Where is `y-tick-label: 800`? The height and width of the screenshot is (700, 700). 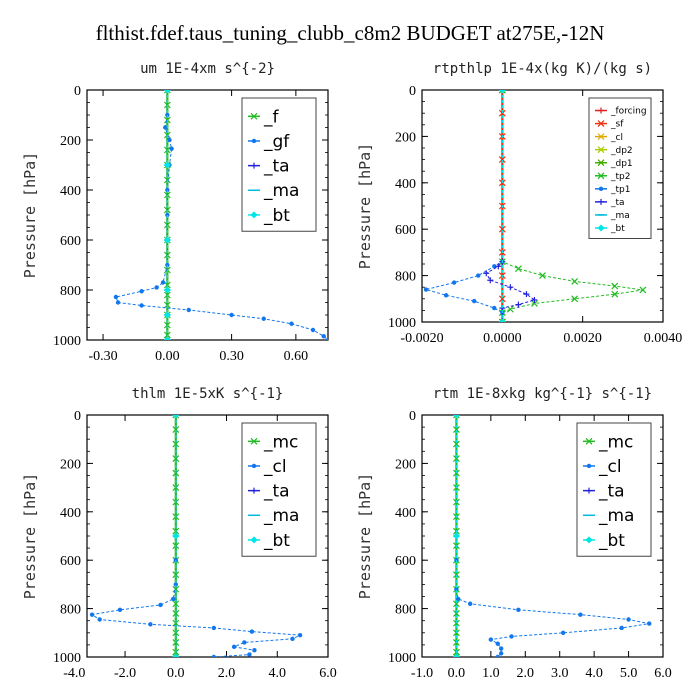
y-tick-label: 800 is located at coordinates (70, 291).